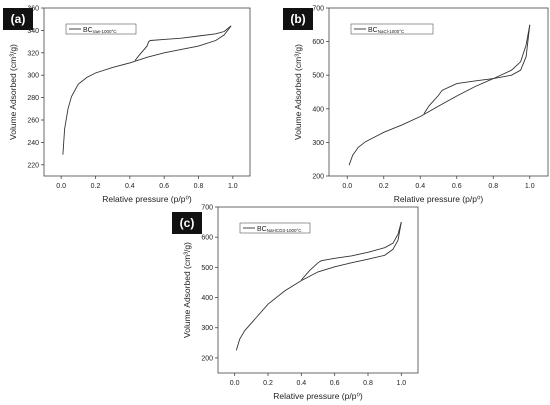  I want to click on legend-label-subscript: raw-1000°C, so click(105, 31).